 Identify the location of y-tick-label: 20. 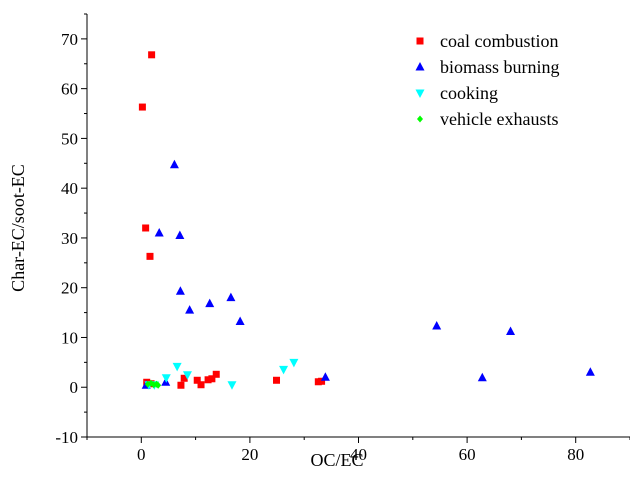
(69, 288).